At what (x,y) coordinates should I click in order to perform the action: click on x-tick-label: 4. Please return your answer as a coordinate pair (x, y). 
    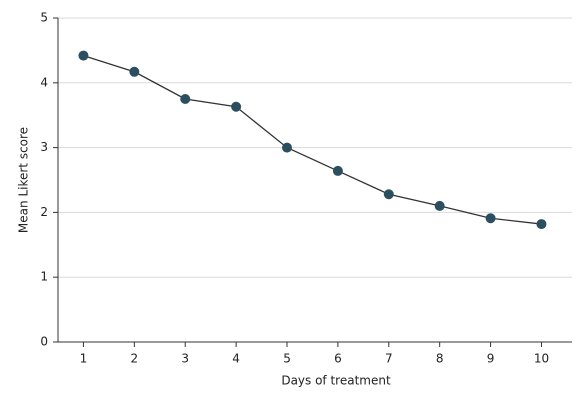
    Looking at the image, I should click on (236, 359).